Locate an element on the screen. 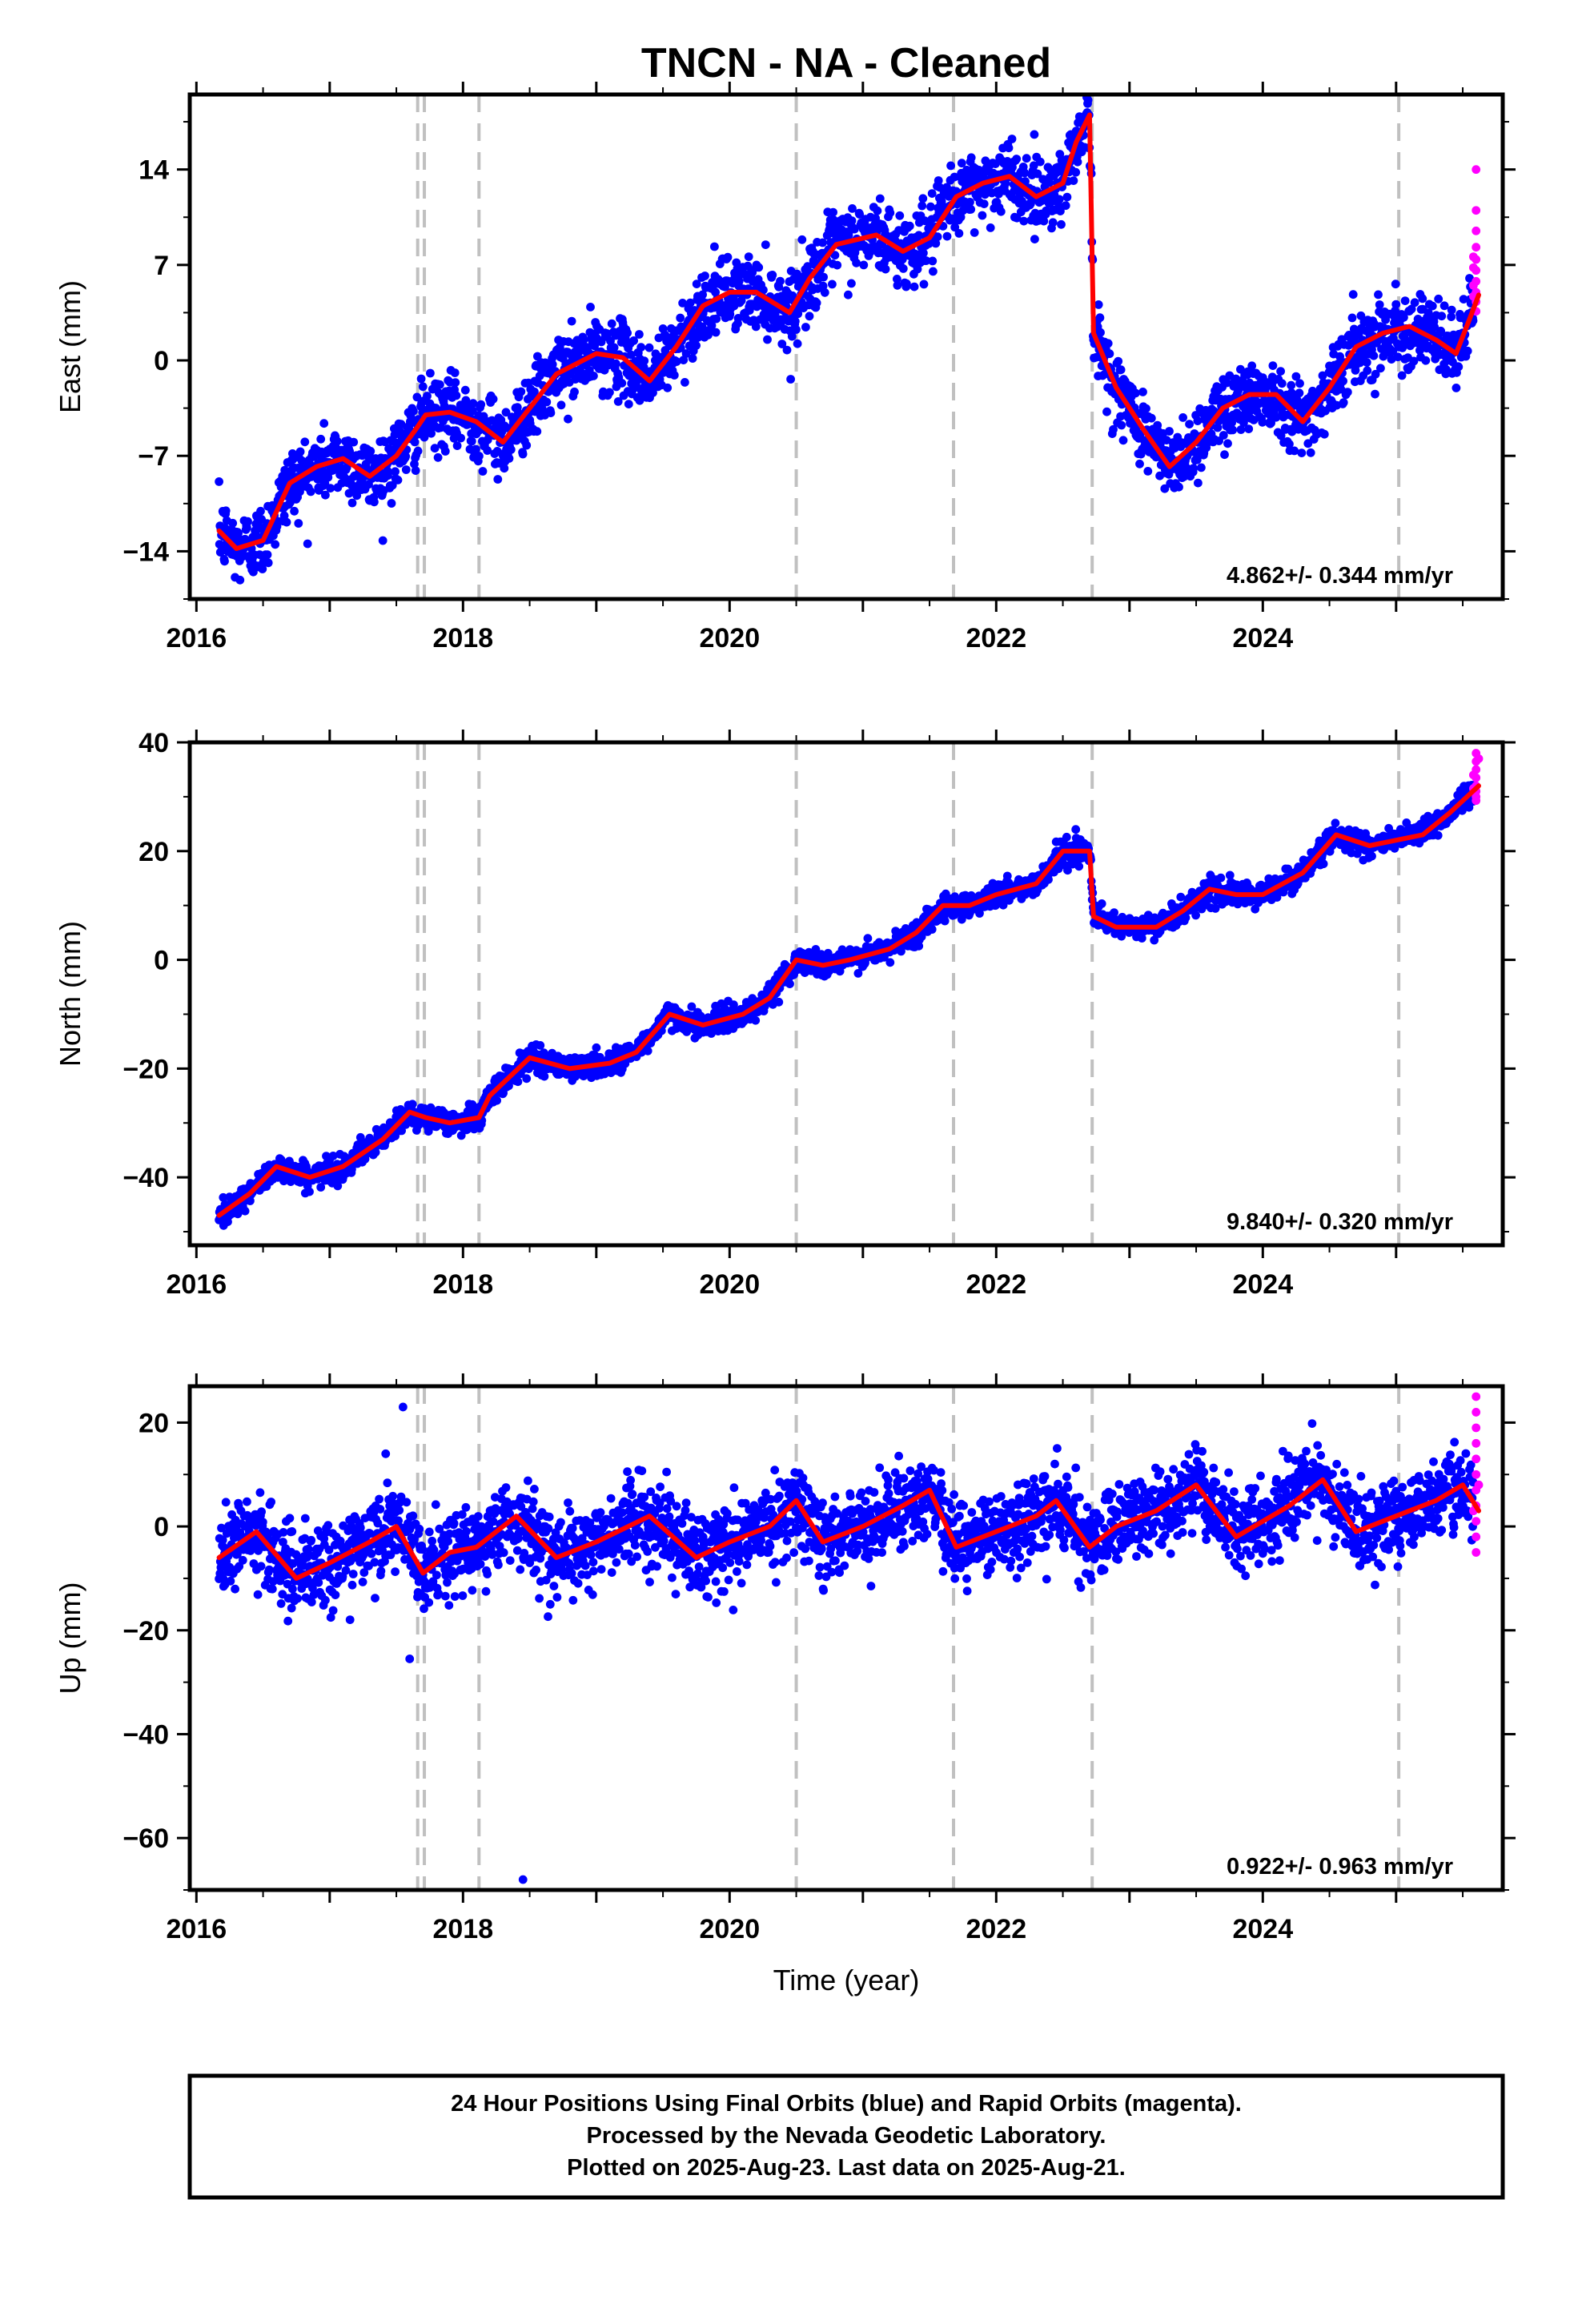 Image resolution: width=1582 pixels, height=2324 pixels. chart-title: TNCN - NA - Cleaned is located at coordinates (846, 63).